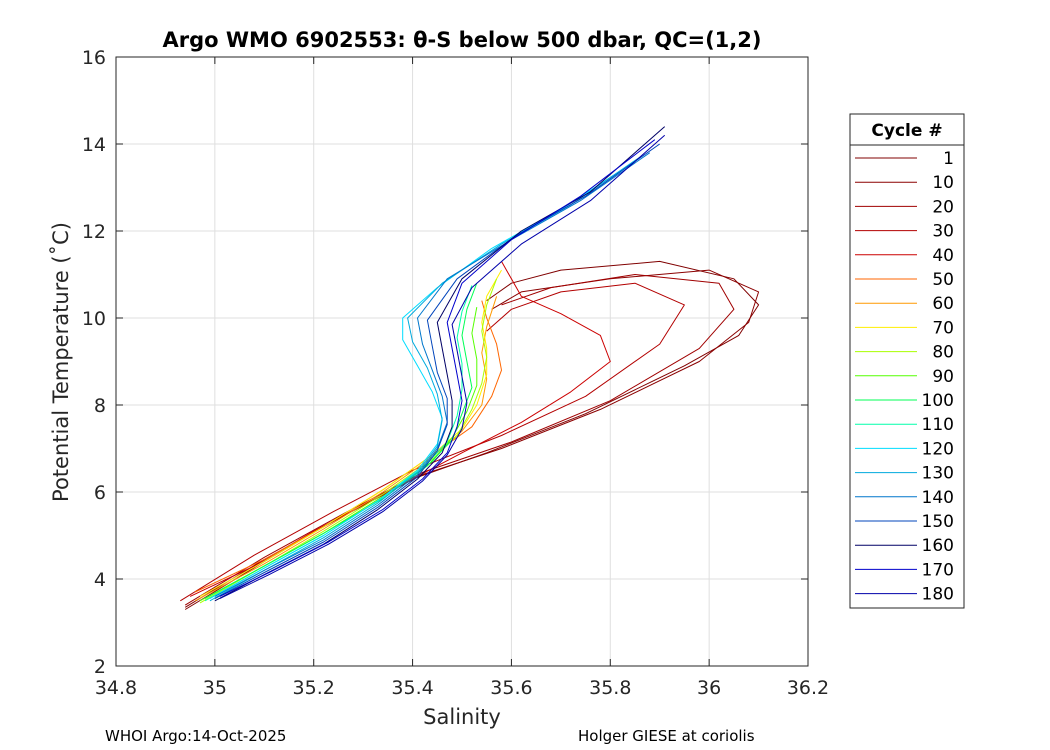 The width and height of the screenshot is (1050, 750). I want to click on legend-label-cycle-150: 150, so click(938, 522).